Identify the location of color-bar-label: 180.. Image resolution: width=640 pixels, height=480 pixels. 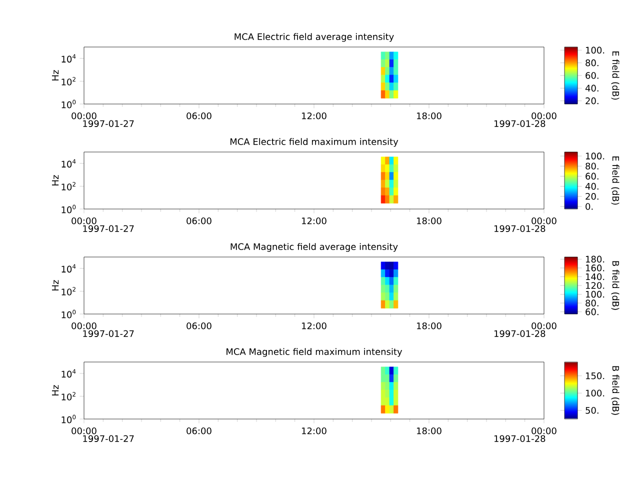
(595, 259).